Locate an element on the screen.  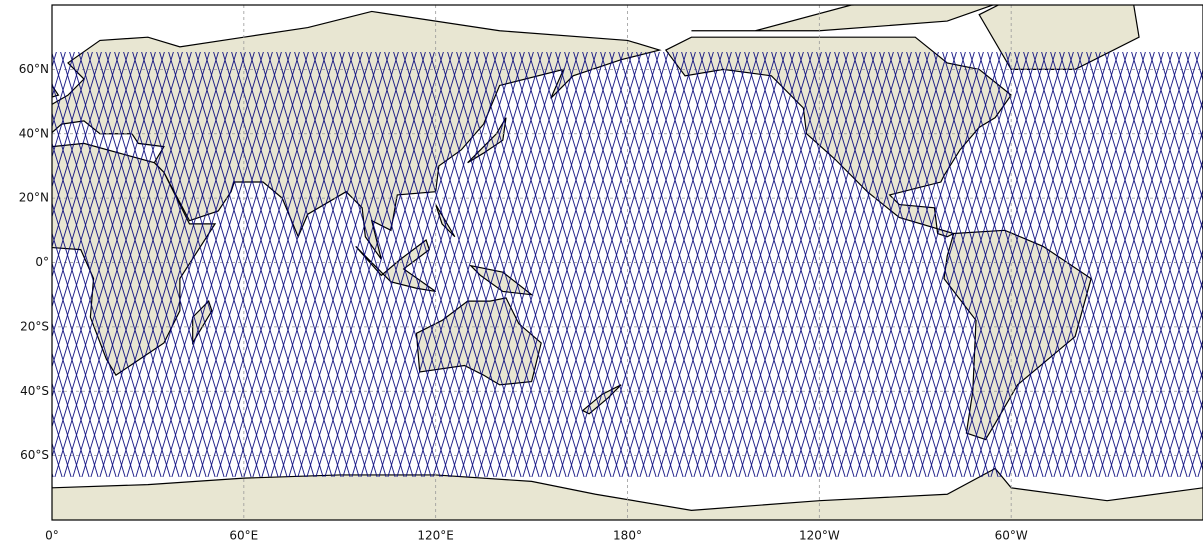
x-tick-label: 60°E is located at coordinates (243, 536).